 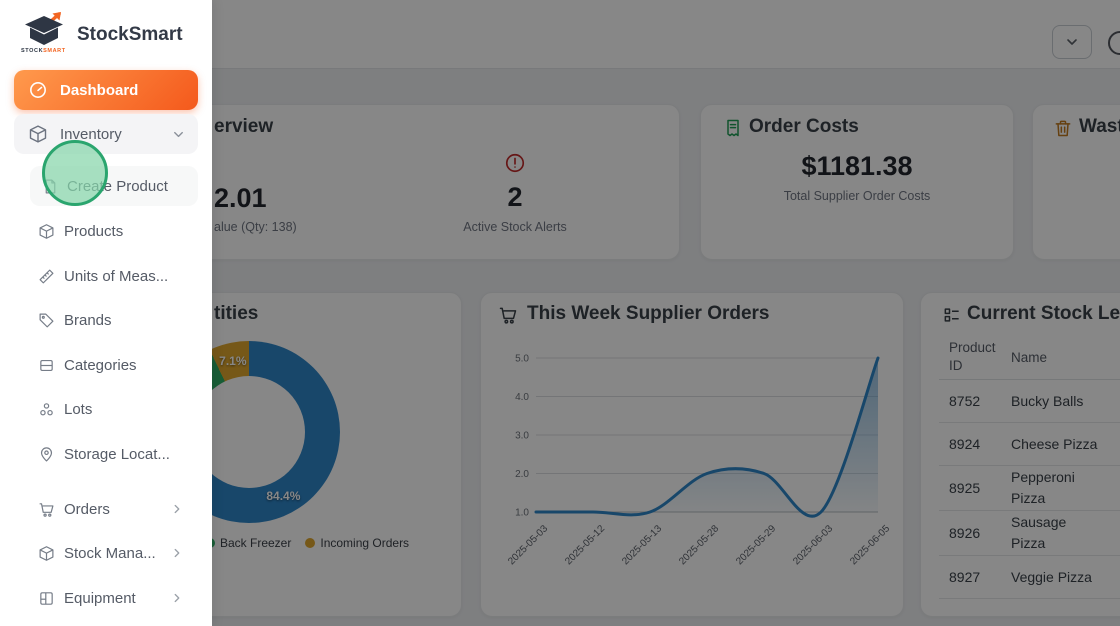 What do you see at coordinates (99, 90) in the screenshot?
I see `sidebar-item-label: Dashboard` at bounding box center [99, 90].